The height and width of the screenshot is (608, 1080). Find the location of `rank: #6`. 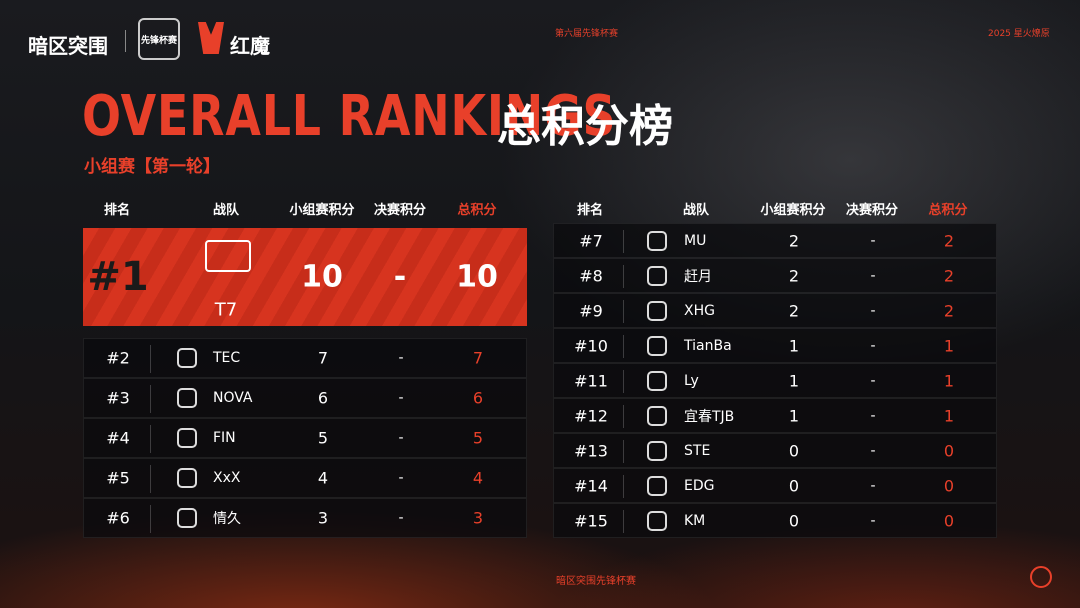

rank: #6 is located at coordinates (118, 518).